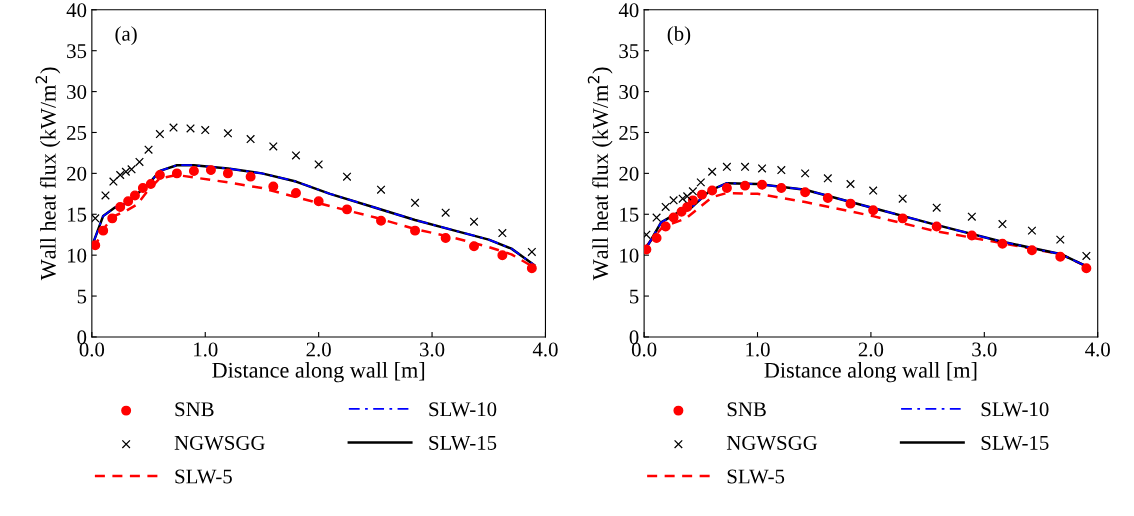 This screenshot has width=1134, height=516. What do you see at coordinates (318, 349) in the screenshot?
I see `x-tick-label: 2.0` at bounding box center [318, 349].